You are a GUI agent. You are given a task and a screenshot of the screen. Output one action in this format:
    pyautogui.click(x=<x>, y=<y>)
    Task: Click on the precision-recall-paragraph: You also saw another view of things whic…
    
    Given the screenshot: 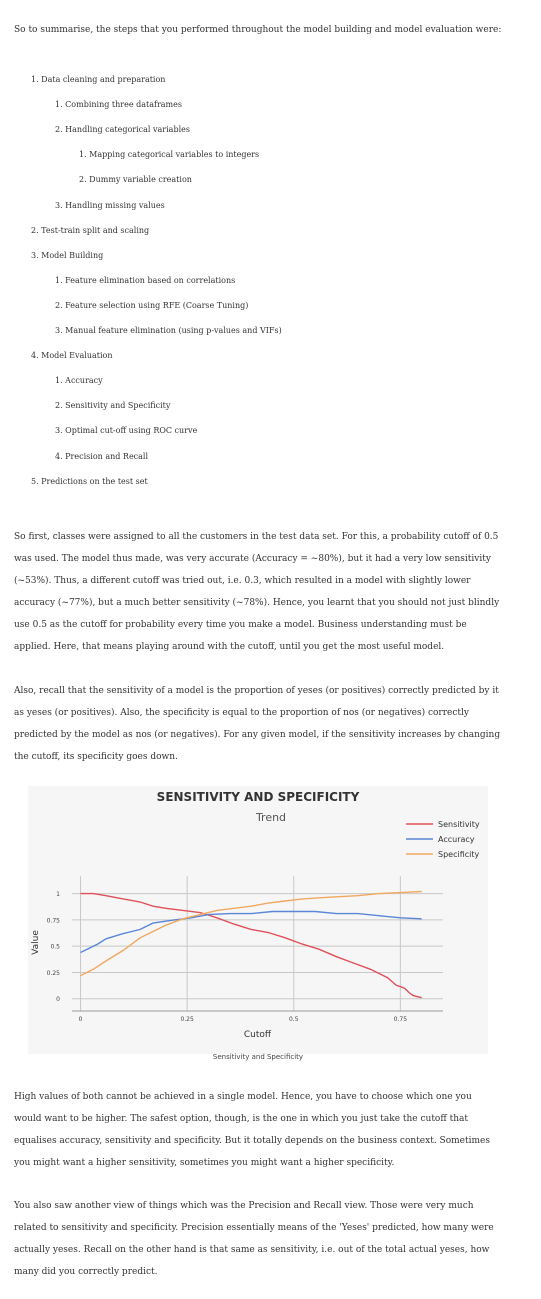 What is the action you would take?
    pyautogui.click(x=254, y=1239)
    